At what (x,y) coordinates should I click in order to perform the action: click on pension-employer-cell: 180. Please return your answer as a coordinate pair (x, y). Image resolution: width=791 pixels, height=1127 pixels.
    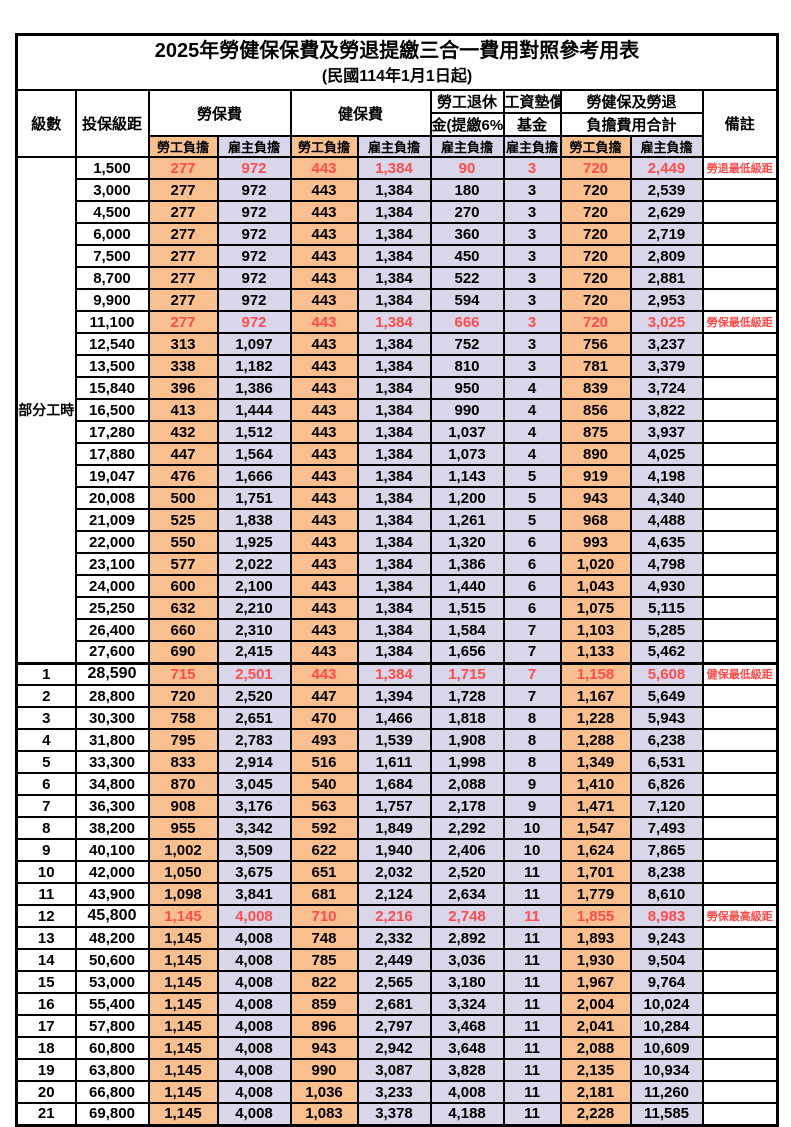
    Looking at the image, I should click on (467, 190).